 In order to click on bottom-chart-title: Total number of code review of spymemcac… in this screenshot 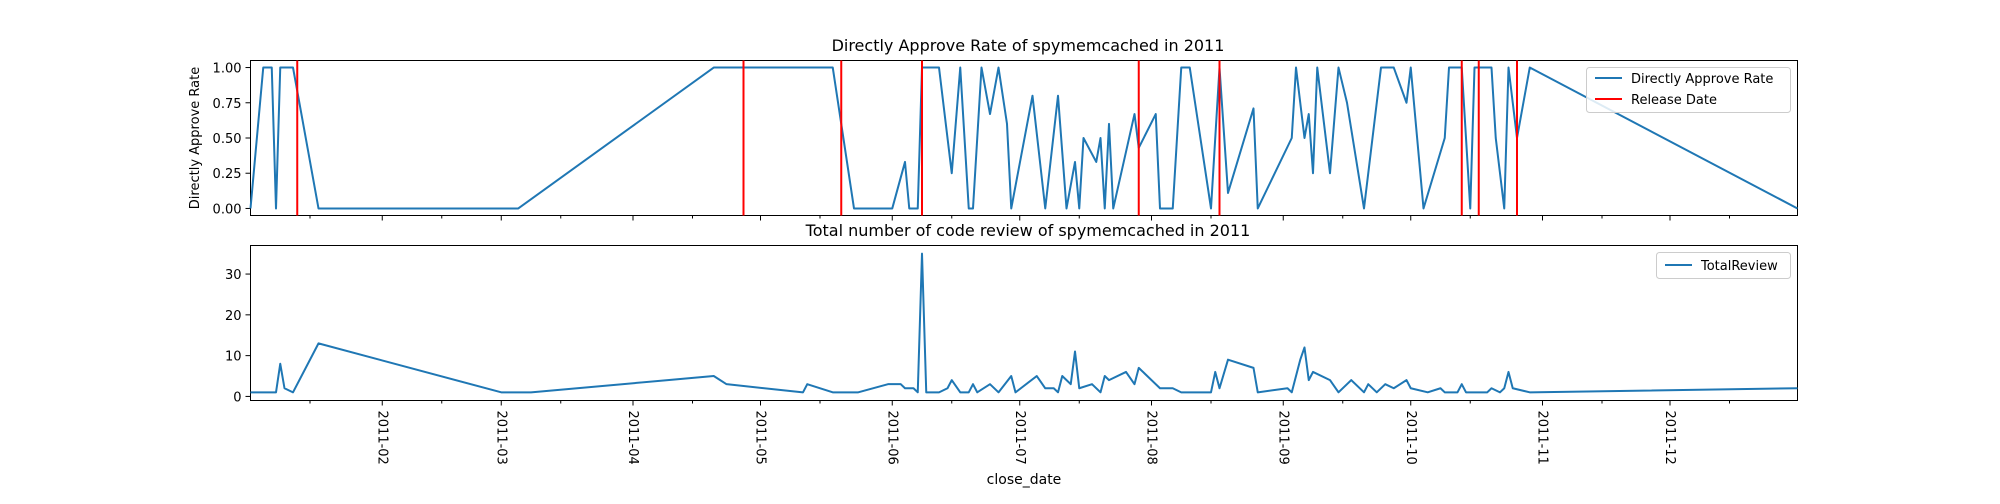, I will do `click(1028, 230)`.